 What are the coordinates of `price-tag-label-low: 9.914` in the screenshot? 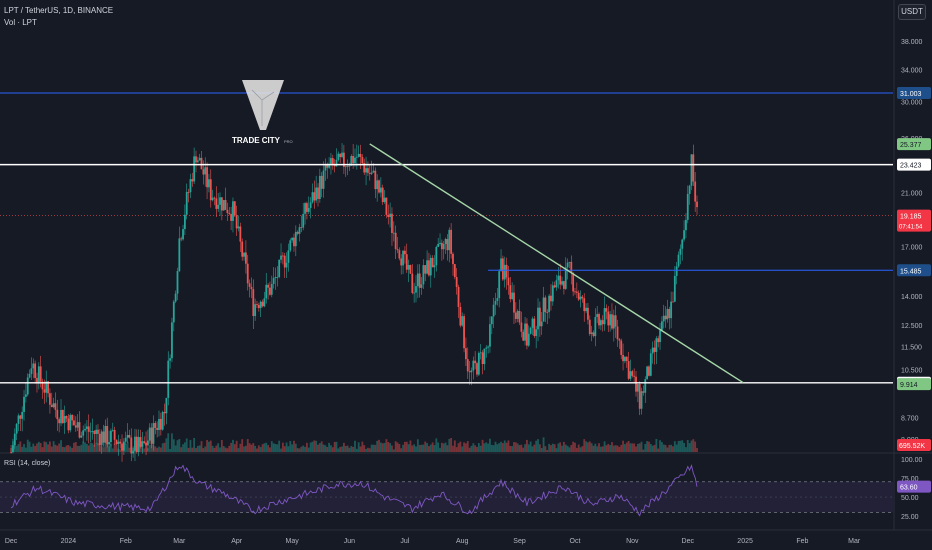 It's located at (909, 385).